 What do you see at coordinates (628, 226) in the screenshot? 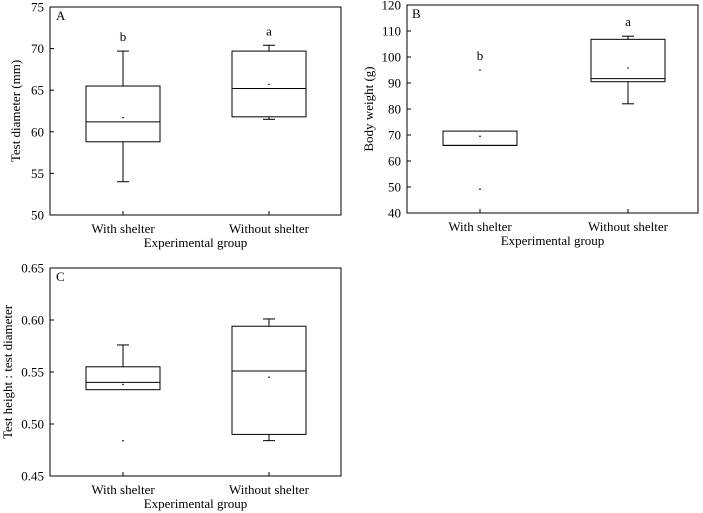
I see `panel-b-xtick-label: Without shelter` at bounding box center [628, 226].